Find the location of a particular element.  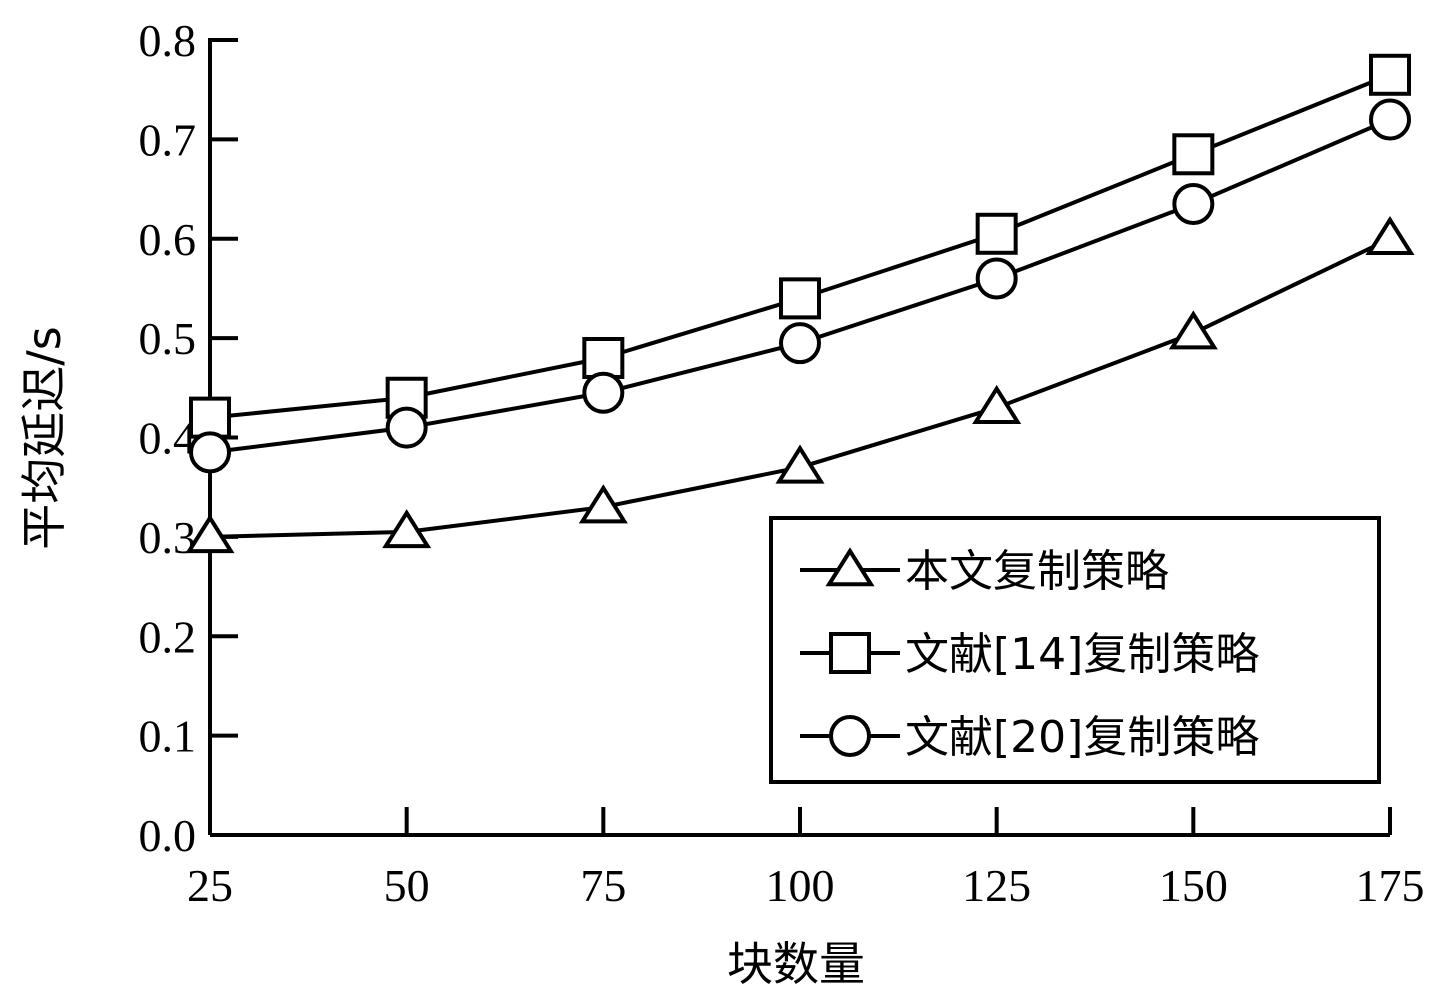

x-tick-label: 125 is located at coordinates (996, 885).